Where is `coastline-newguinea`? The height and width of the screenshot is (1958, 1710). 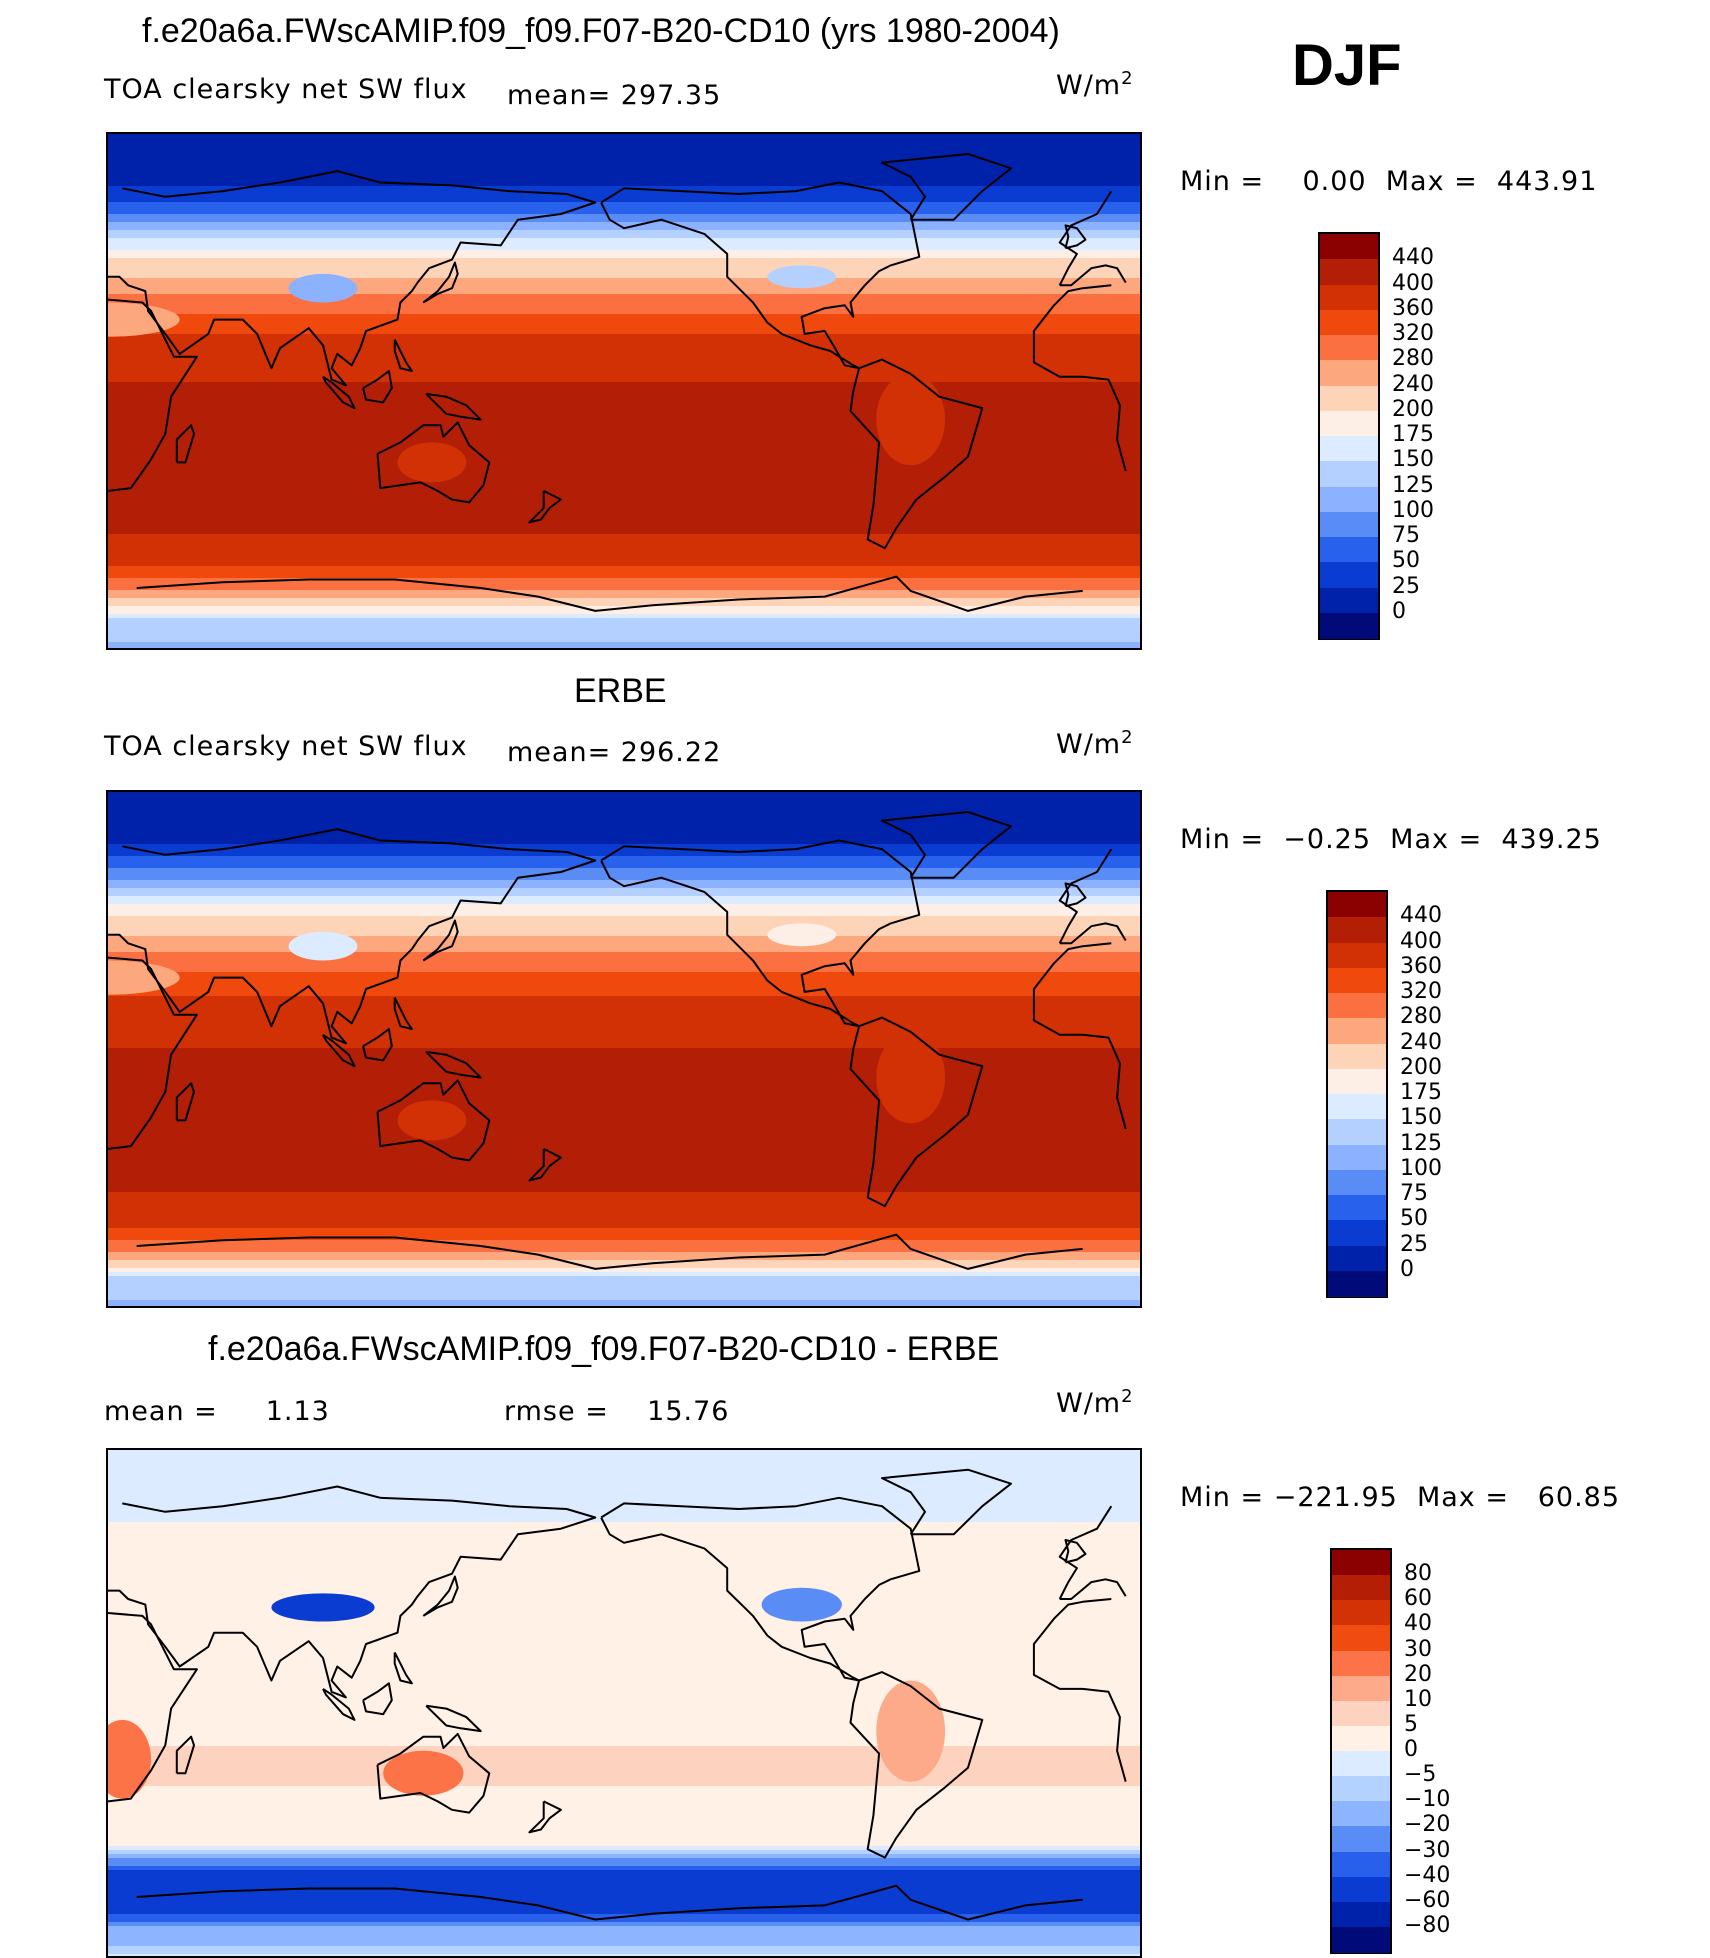
coastline-newguinea is located at coordinates (453, 1064).